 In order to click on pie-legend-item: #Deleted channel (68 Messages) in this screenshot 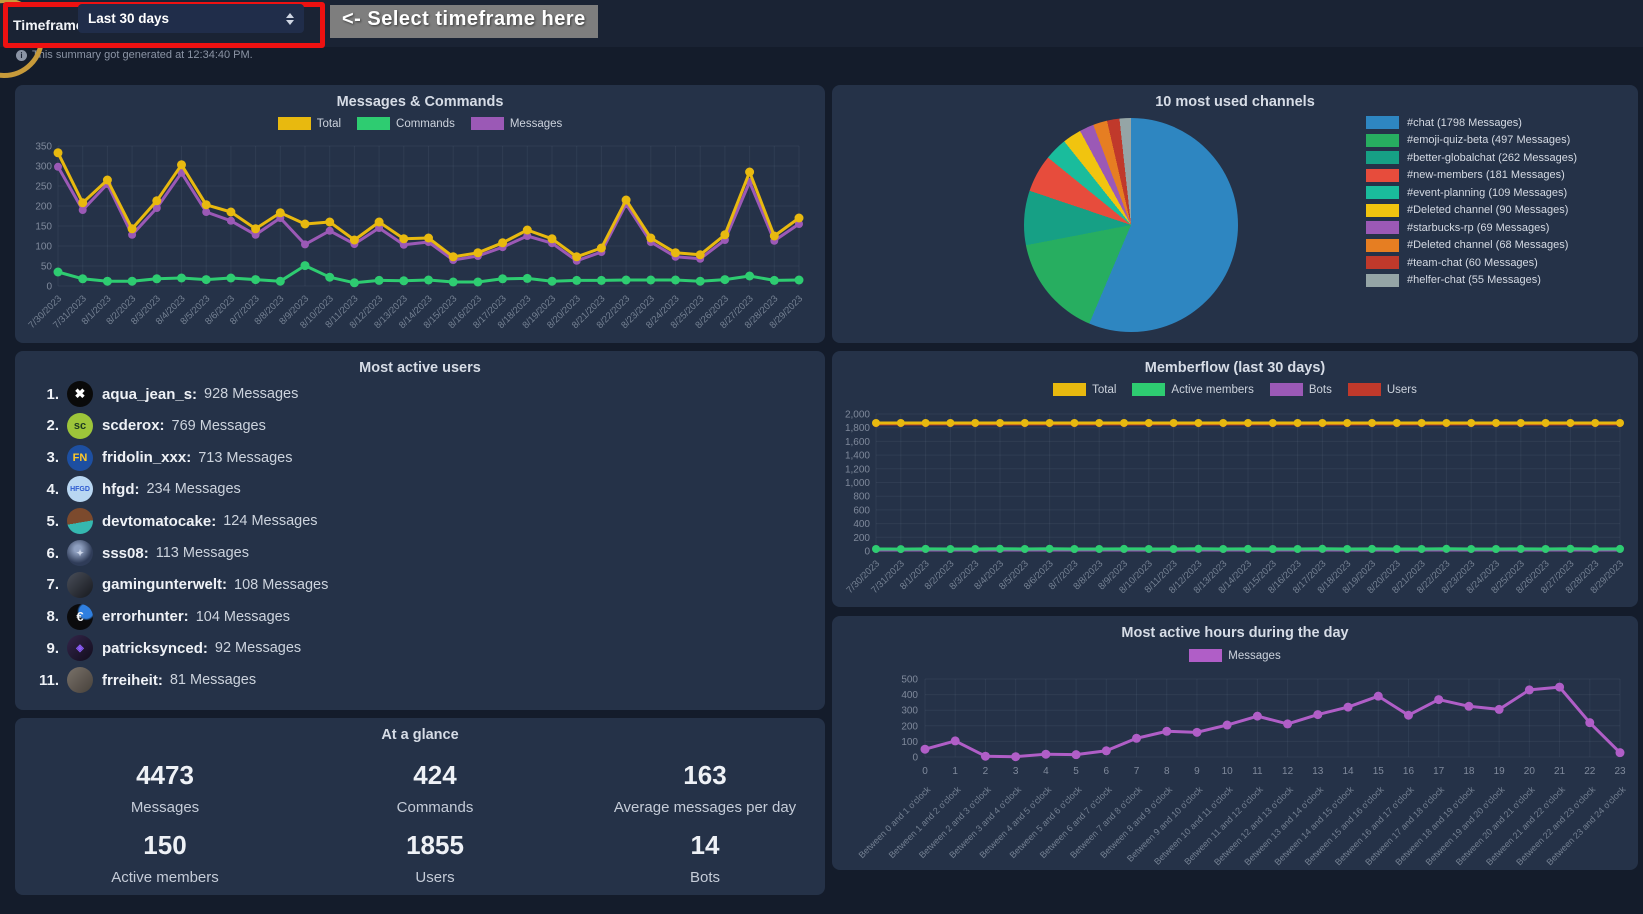, I will do `click(1471, 245)`.